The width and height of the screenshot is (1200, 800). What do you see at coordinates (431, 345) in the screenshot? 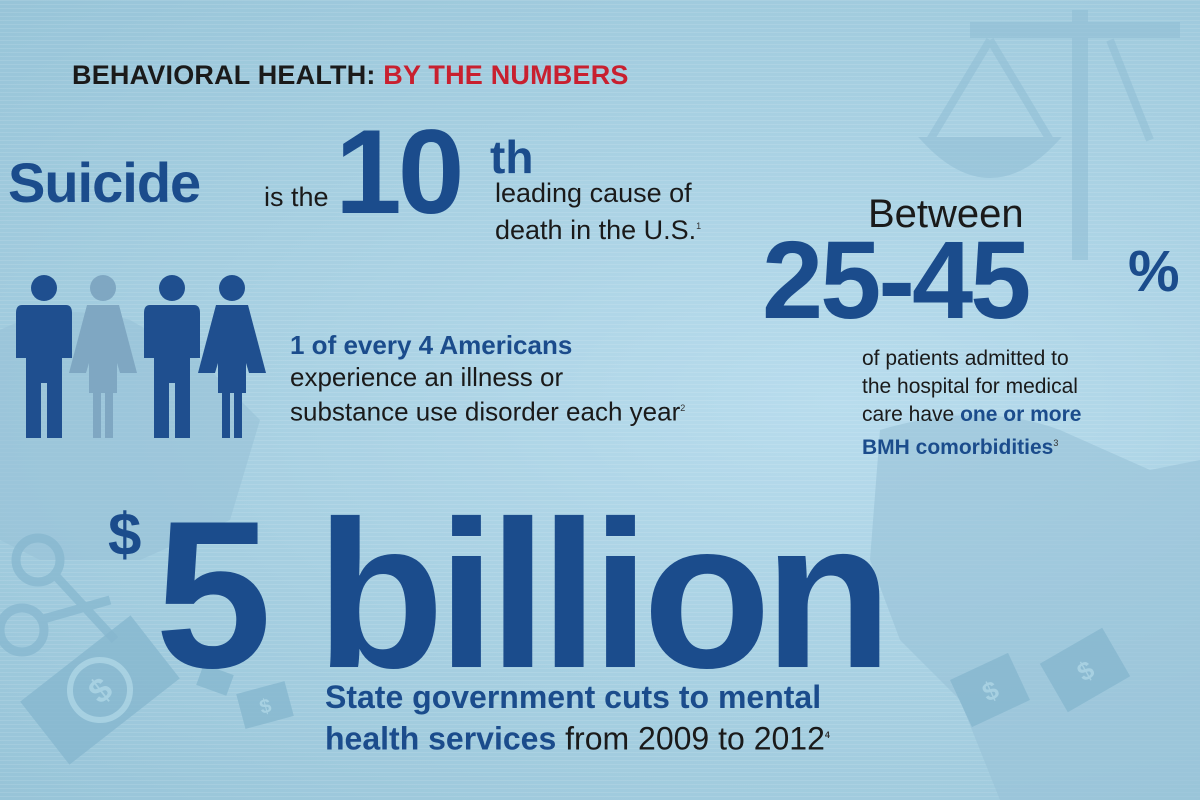
I see `americans-headline: 1 of every 4 Americans` at bounding box center [431, 345].